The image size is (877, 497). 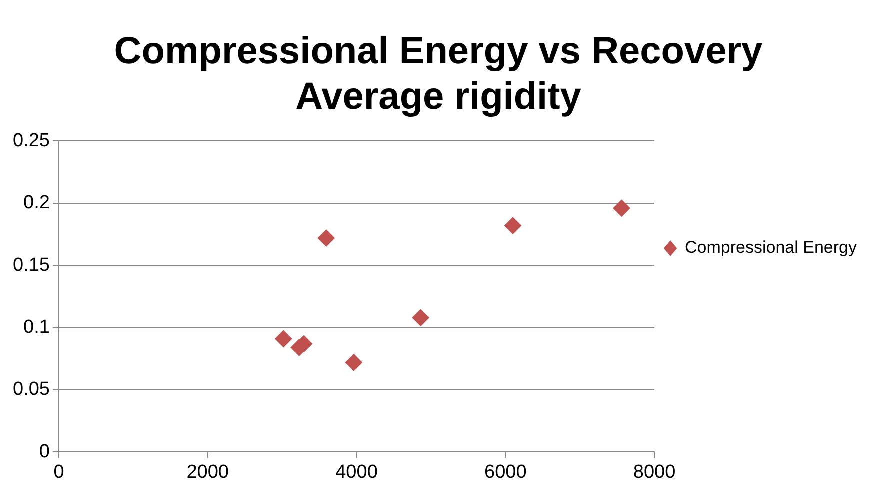 I want to click on y-tick-label: 0, so click(x=44, y=451).